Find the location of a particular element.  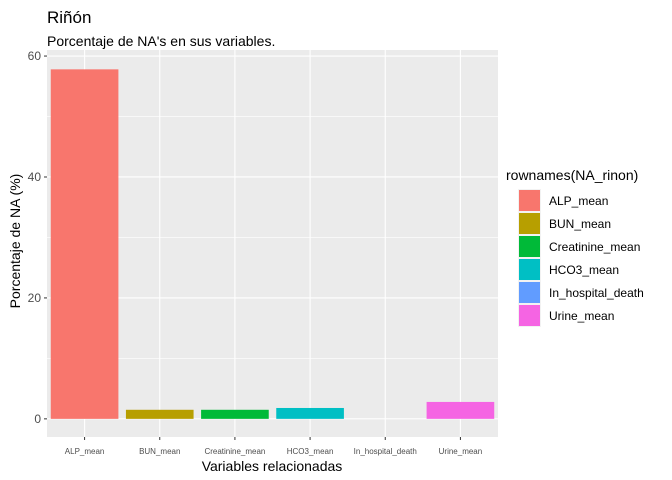

legend-label: HCO3_mean is located at coordinates (584, 270).